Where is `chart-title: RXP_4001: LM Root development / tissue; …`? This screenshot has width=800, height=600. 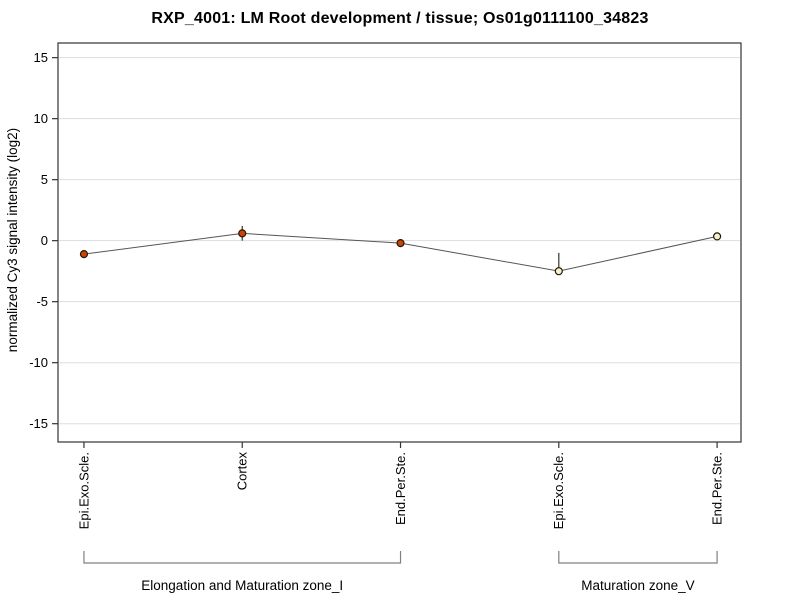
chart-title: RXP_4001: LM Root development / tissue; … is located at coordinates (400, 18).